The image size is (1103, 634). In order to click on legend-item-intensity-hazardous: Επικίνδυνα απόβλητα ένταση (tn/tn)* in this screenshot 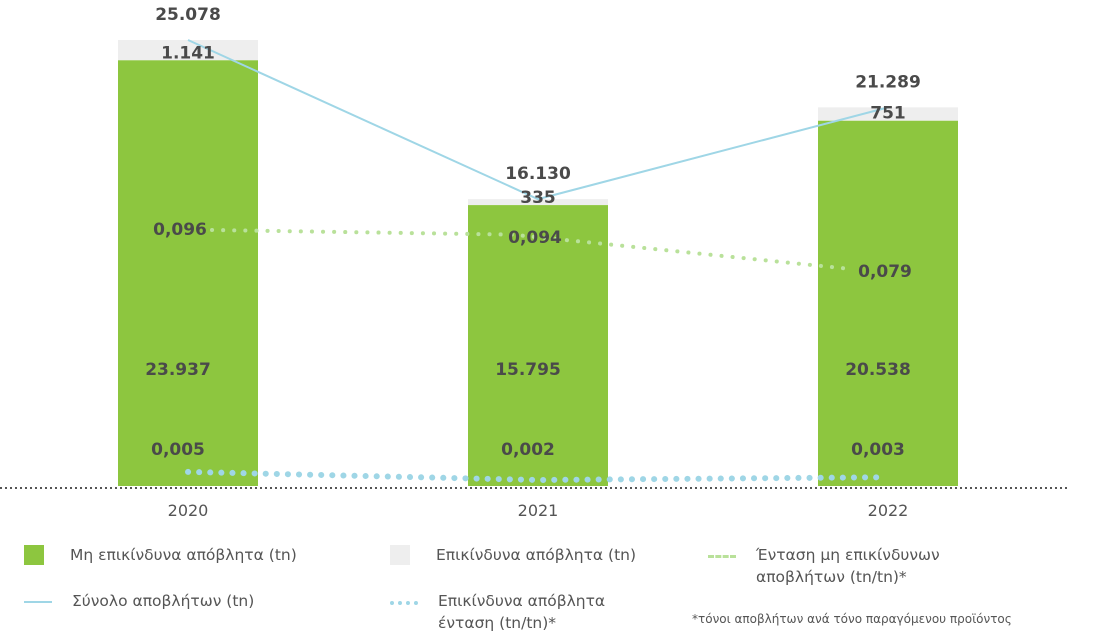, I will do `click(497, 612)`.